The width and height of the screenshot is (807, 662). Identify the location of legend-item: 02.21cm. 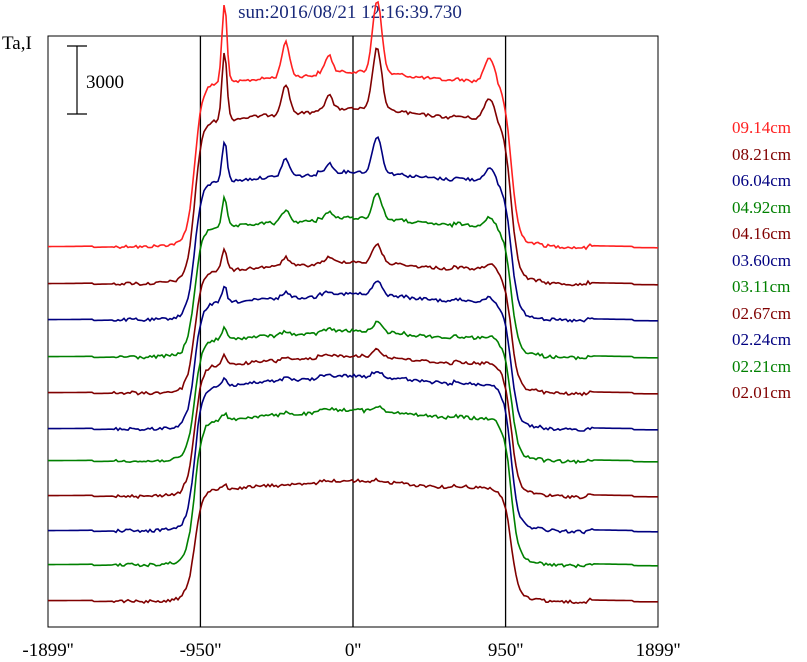
(762, 366).